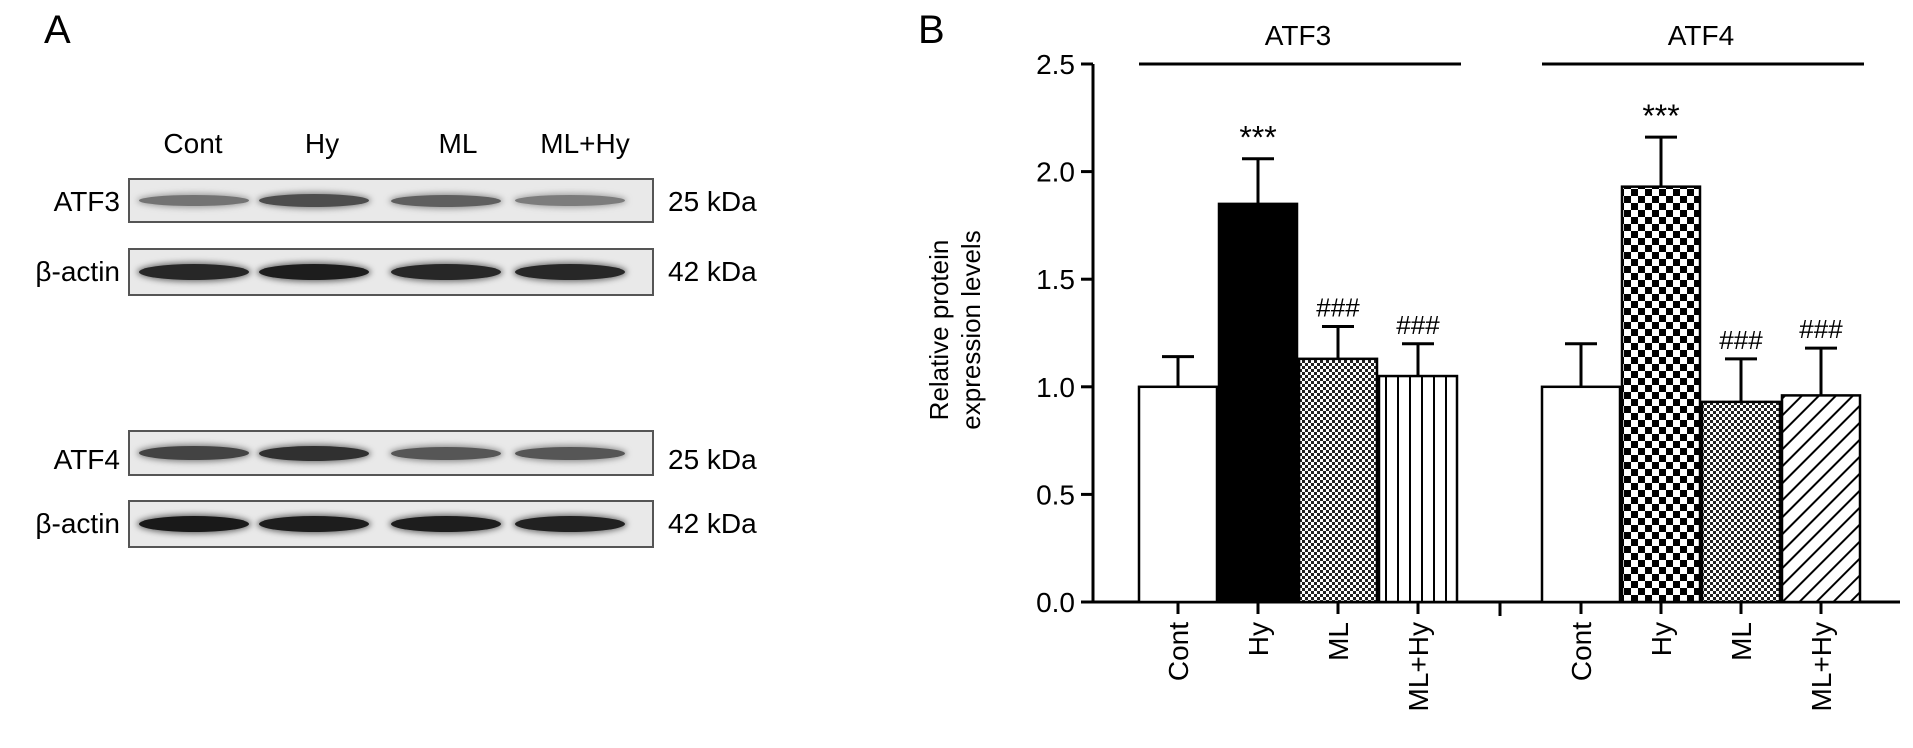 Image resolution: width=1913 pixels, height=748 pixels. Describe the element at coordinates (1055, 387) in the screenshot. I see `y-tick-label: 1.0` at that location.